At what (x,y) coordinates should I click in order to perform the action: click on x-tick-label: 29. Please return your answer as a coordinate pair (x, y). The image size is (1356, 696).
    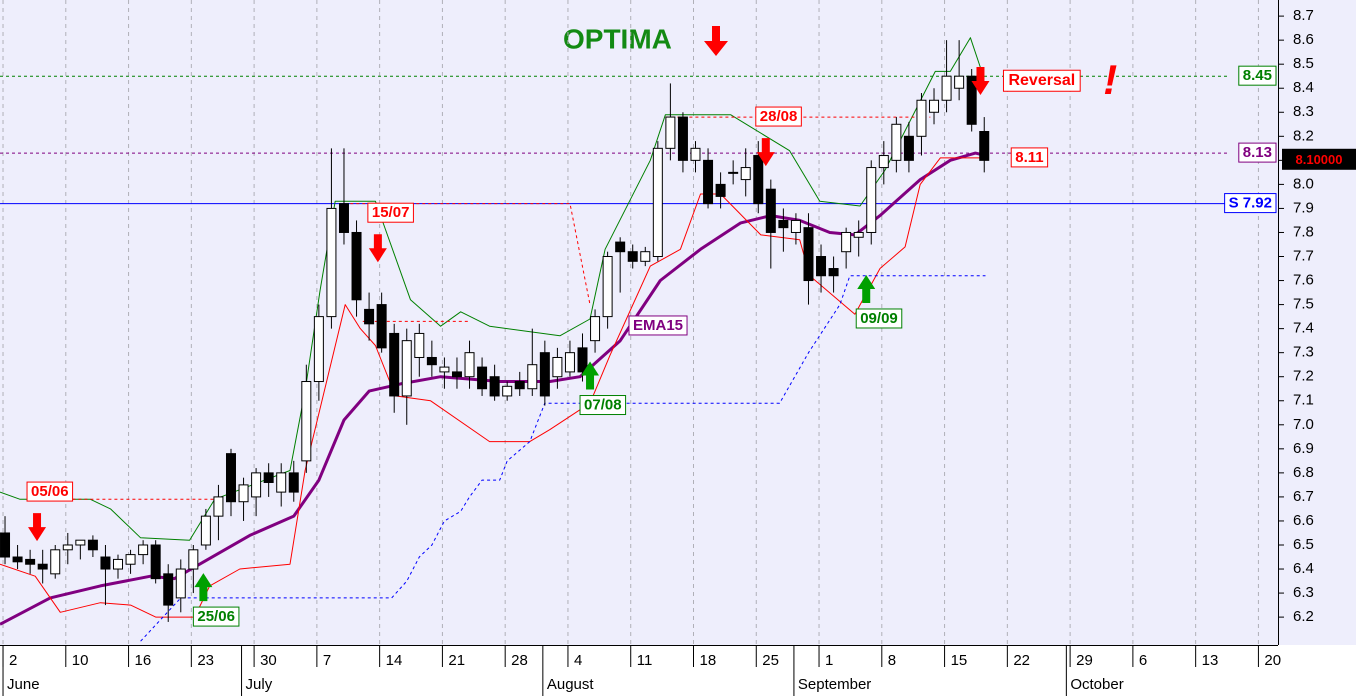
    Looking at the image, I should click on (1084, 660).